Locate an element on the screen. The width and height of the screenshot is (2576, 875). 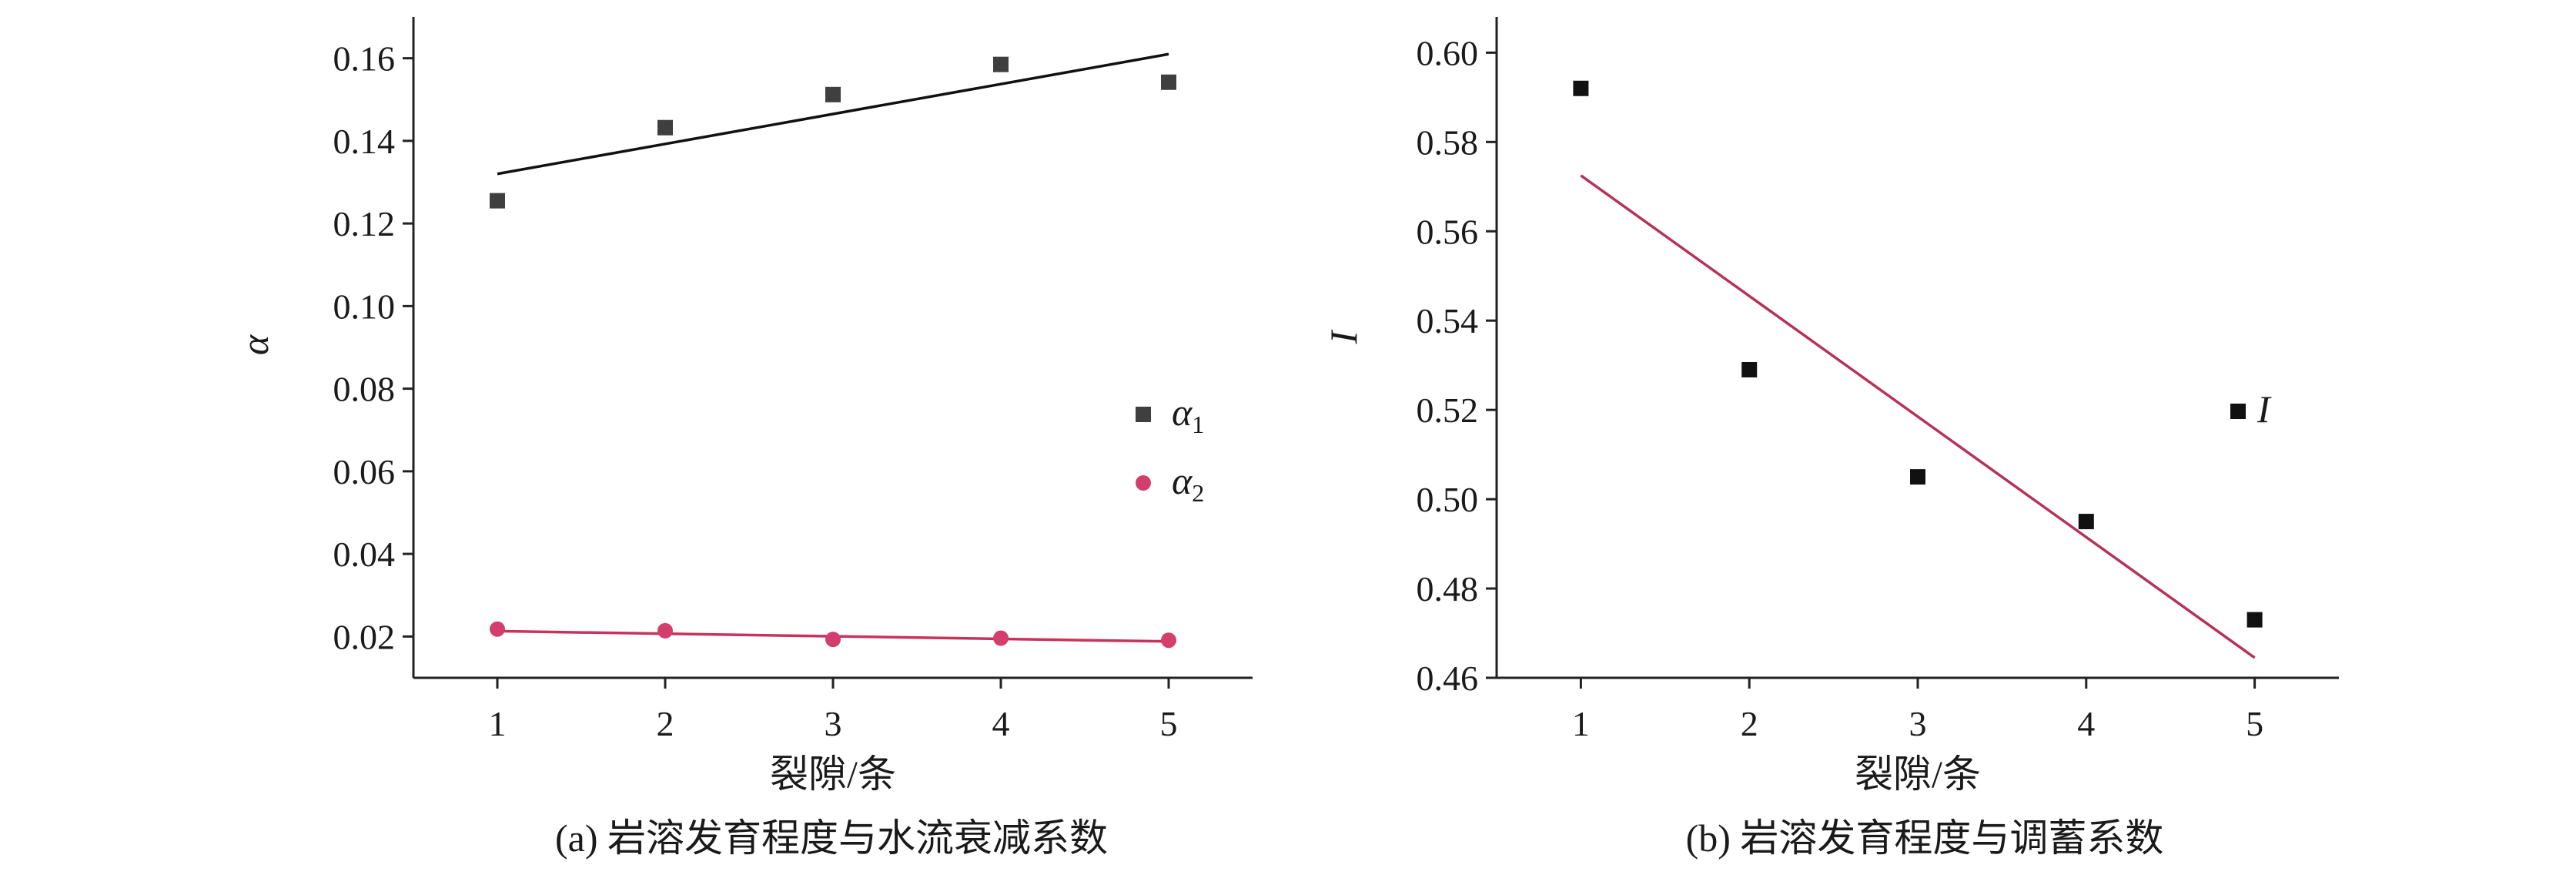
y-axis-label: α is located at coordinates (255, 344).